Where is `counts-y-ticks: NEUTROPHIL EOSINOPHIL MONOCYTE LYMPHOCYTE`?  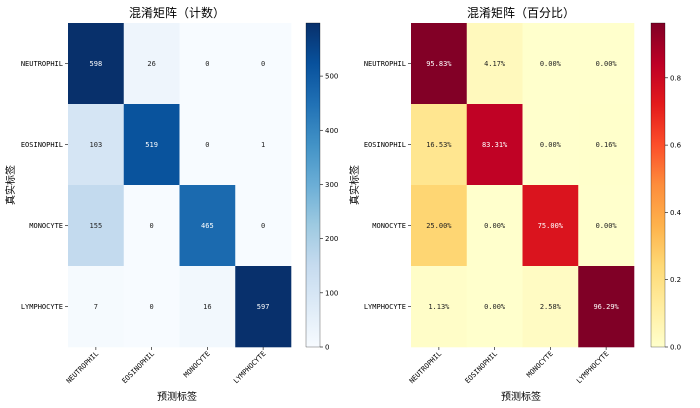
counts-y-ticks: NEUTROPHIL EOSINOPHIL MONOCYTE LYMPHOCYTE is located at coordinates (44, 185).